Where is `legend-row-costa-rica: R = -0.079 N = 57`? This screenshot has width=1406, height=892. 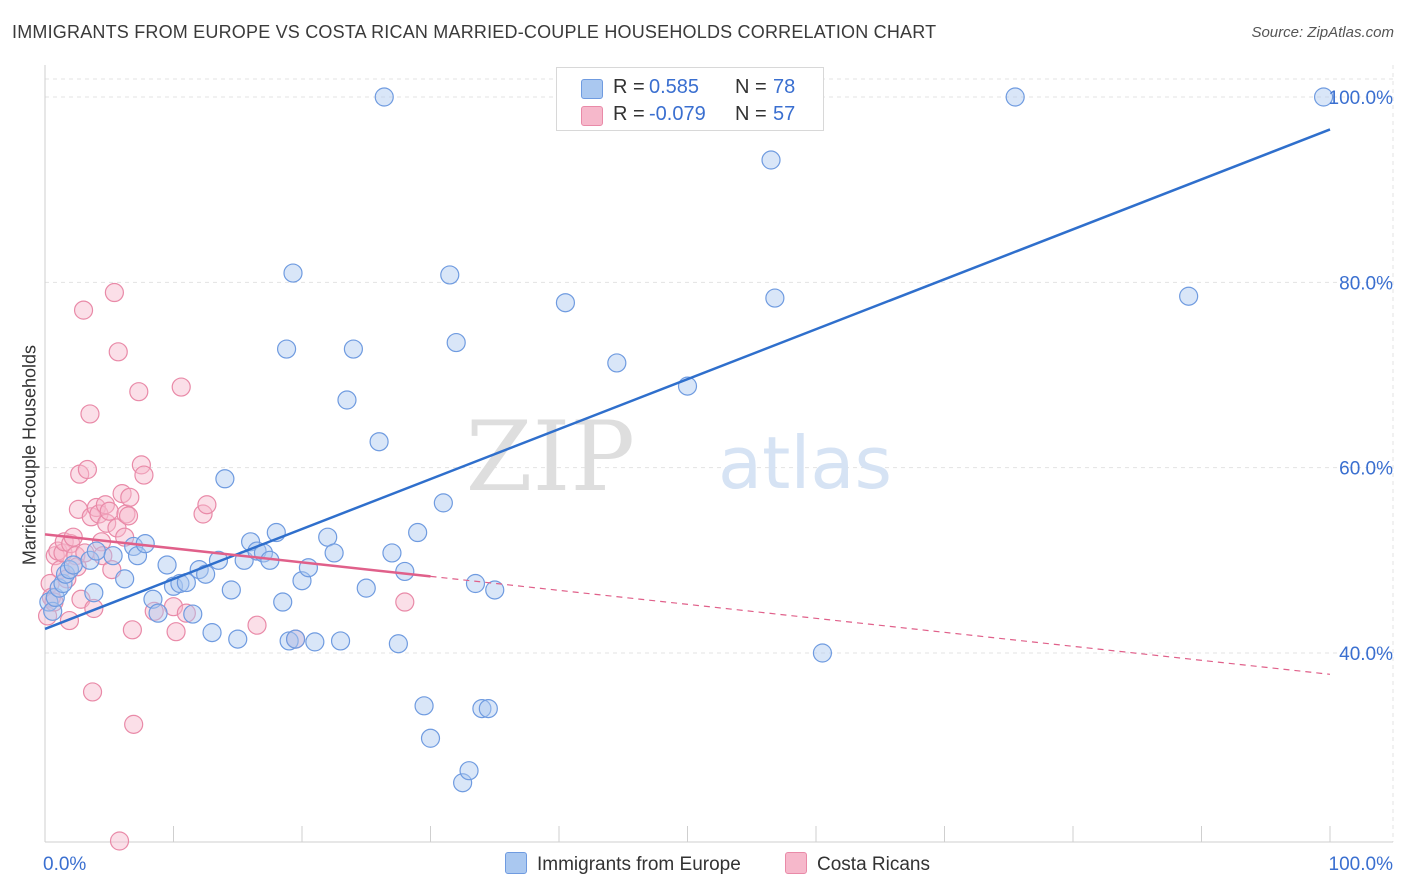
legend-row-costa-rica: R = -0.079 N = 57 is located at coordinates (690, 115).